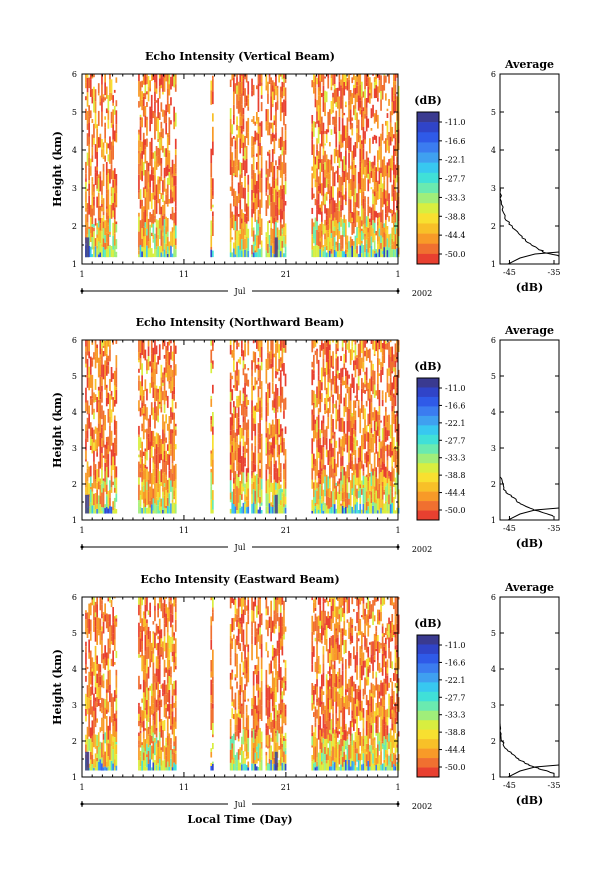  What do you see at coordinates (529, 430) in the screenshot?
I see `average-frame` at bounding box center [529, 430].